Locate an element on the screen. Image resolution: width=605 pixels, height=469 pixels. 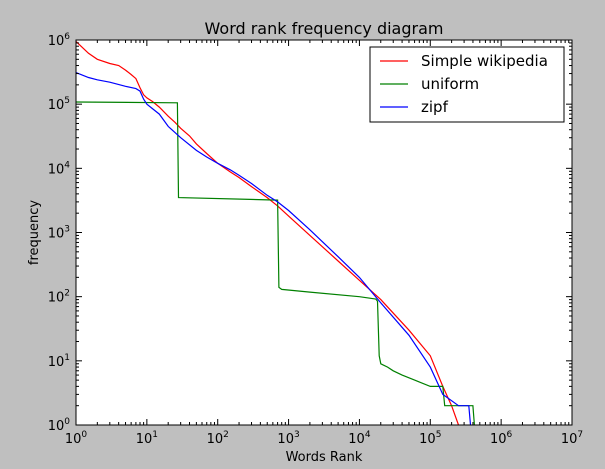
legend-label-uniform: uniform is located at coordinates (450, 84).